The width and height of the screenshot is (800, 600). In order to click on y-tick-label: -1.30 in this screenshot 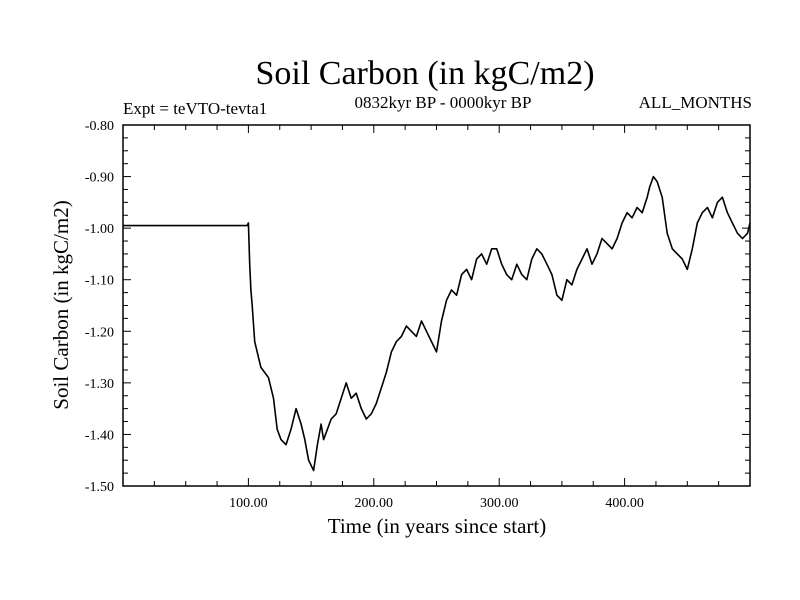, I will do `click(99, 384)`.